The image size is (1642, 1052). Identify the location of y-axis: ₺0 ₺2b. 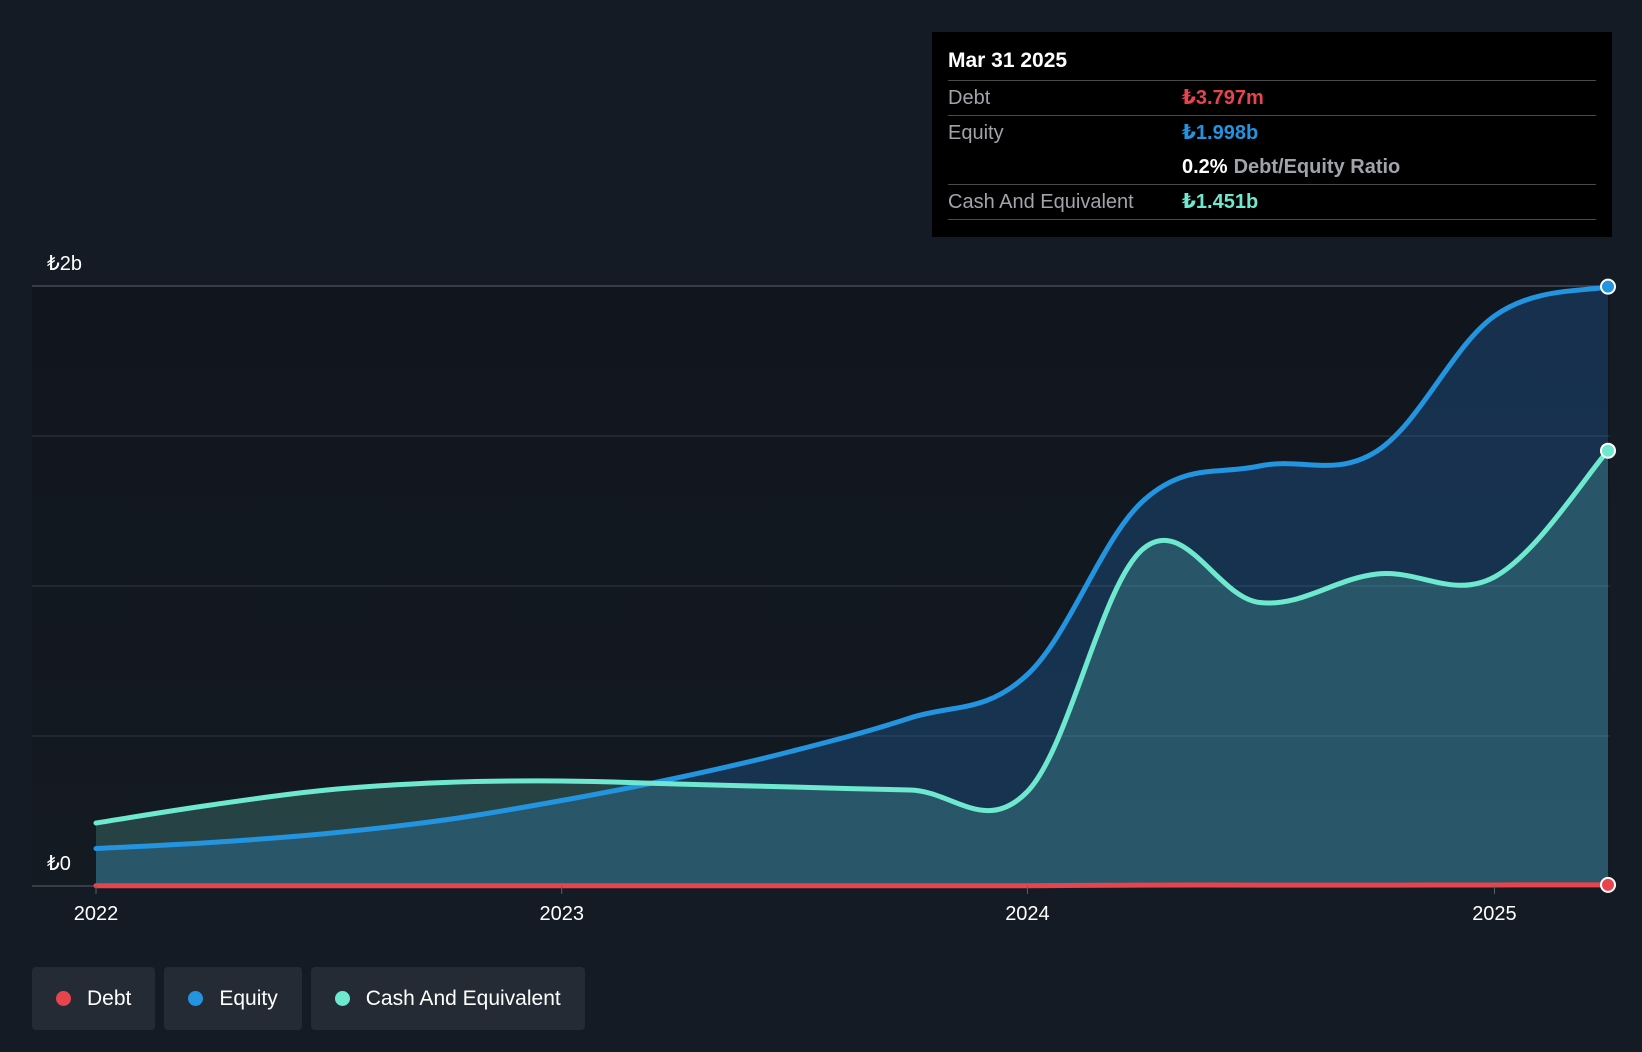
(64, 564).